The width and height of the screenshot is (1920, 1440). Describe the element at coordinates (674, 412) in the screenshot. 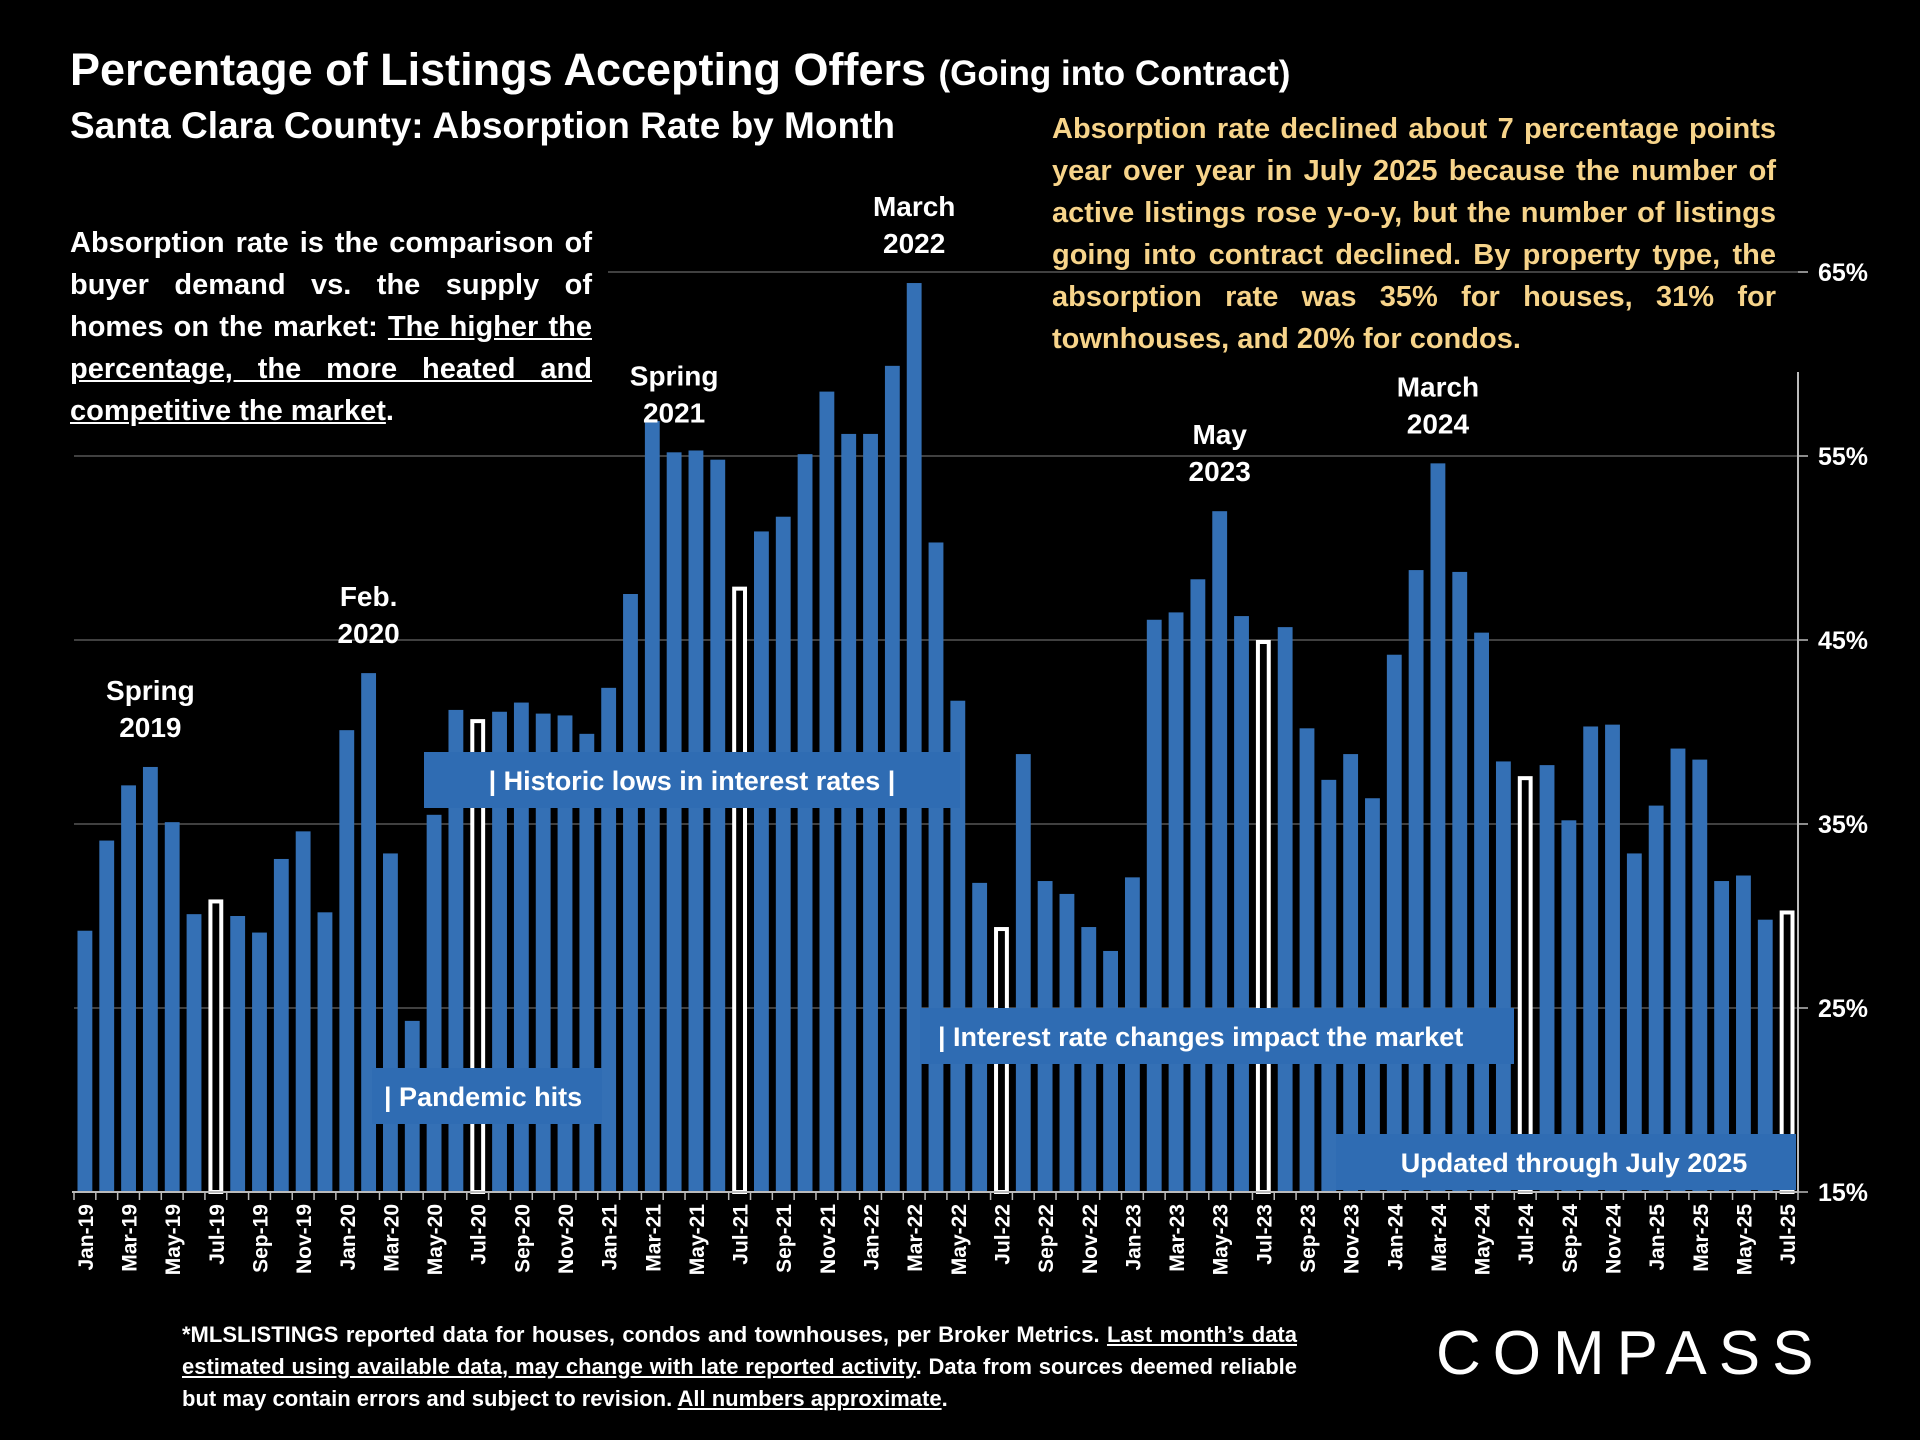

I see `peak-label: 2021` at that location.